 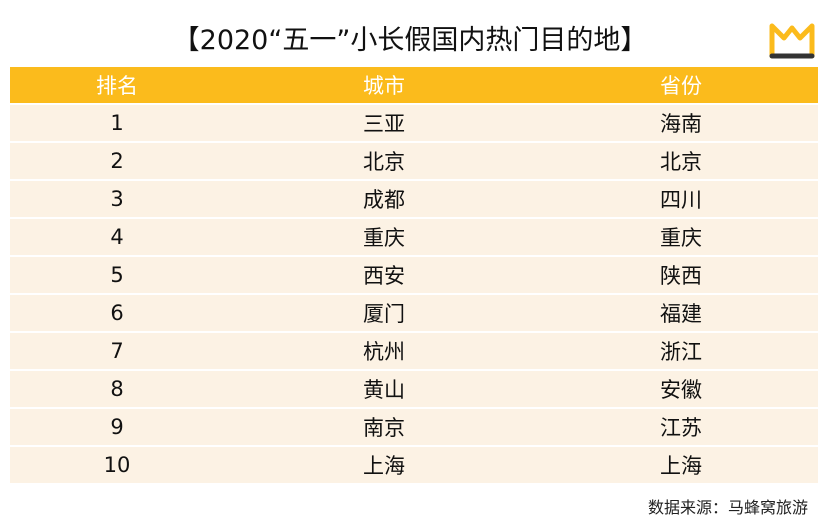 I want to click on table-row: 8 黄山 安徽, so click(x=414, y=388).